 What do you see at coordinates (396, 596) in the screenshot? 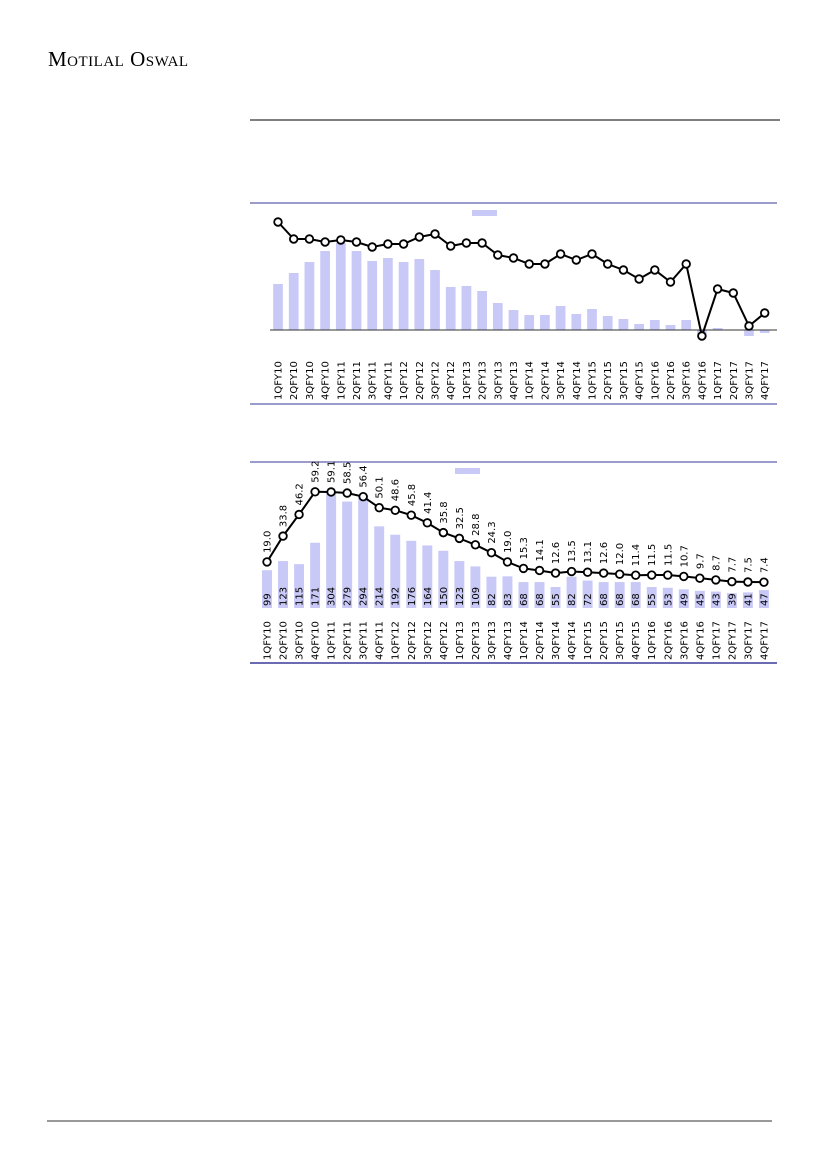
I see `bar-label: 192` at bounding box center [396, 596].